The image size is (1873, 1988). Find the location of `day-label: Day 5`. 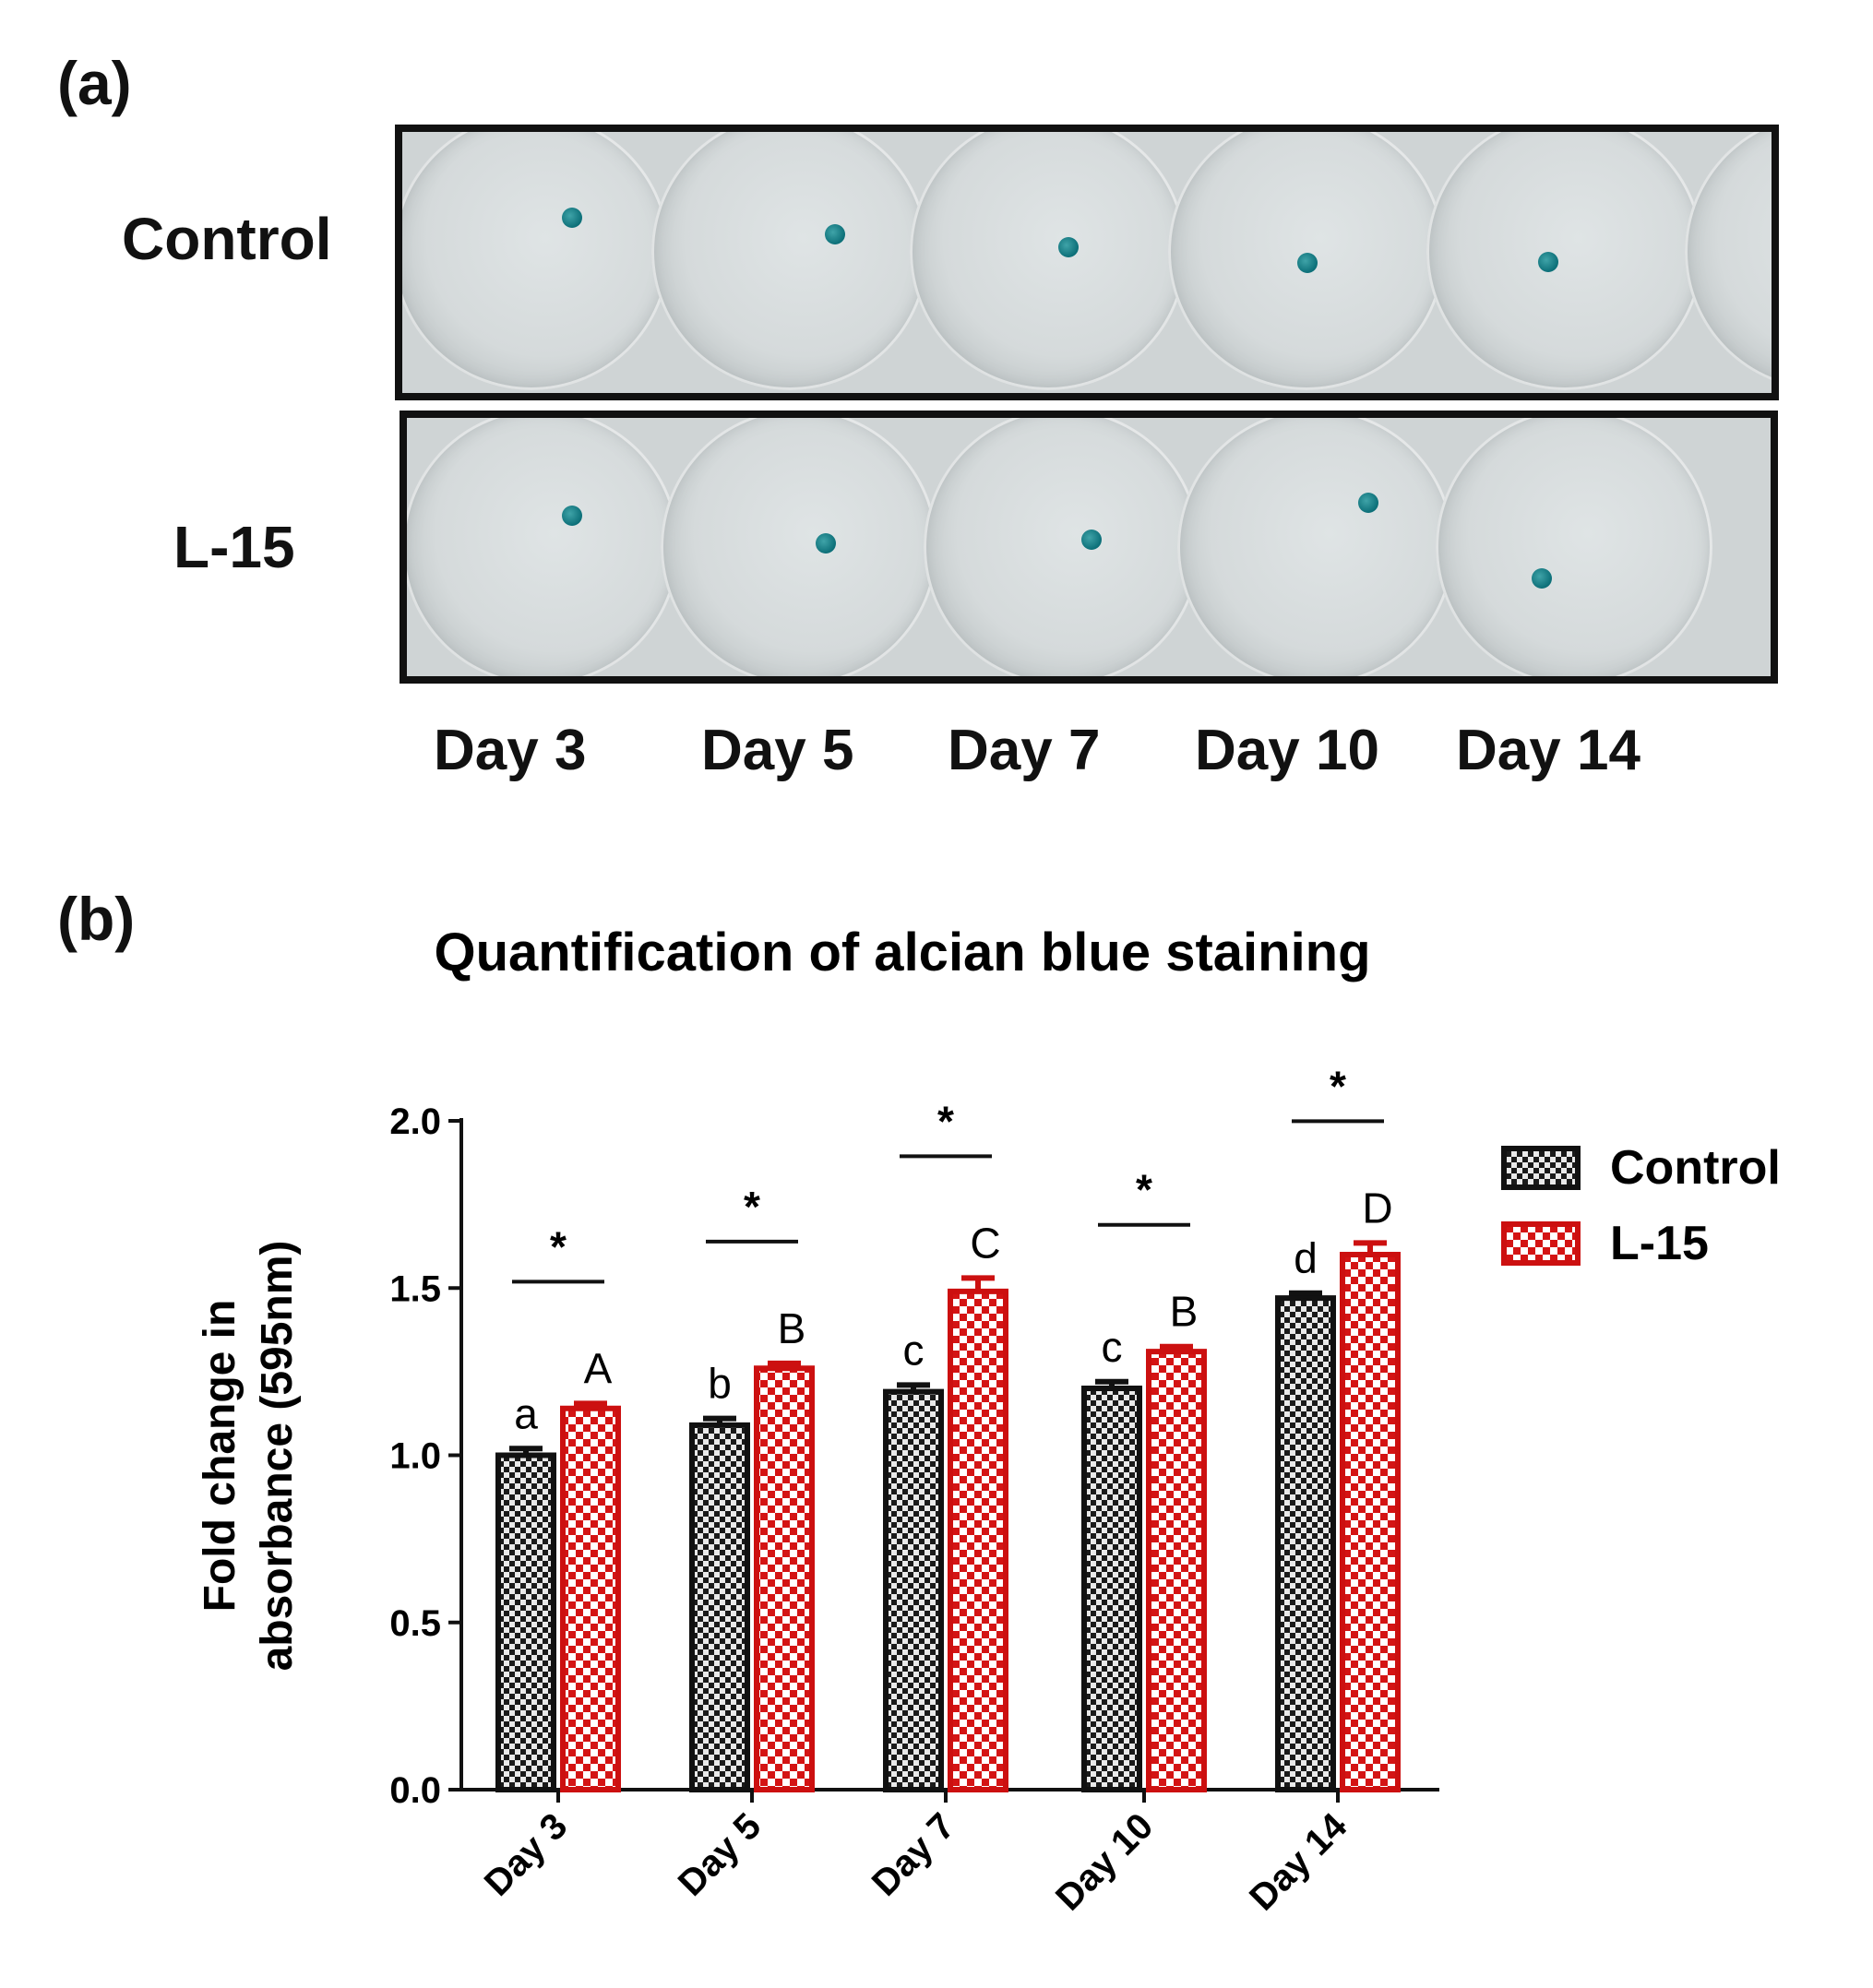

day-label: Day 5 is located at coordinates (777, 750).